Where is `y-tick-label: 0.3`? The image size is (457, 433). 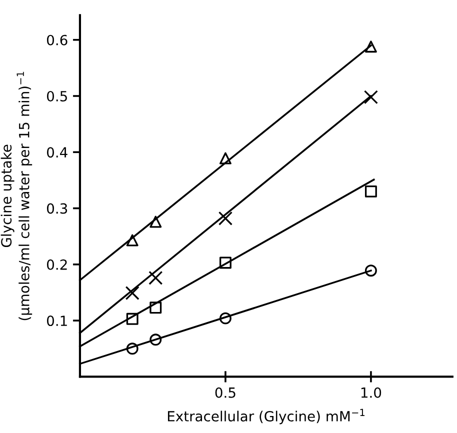
y-tick-label: 0.3 is located at coordinates (57, 208).